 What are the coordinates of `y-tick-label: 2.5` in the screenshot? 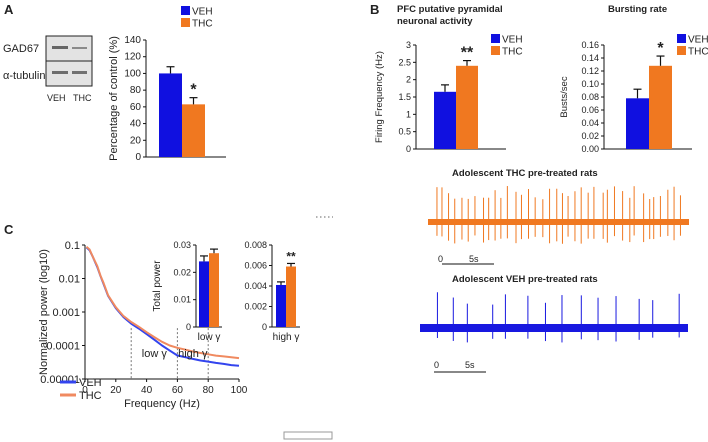 It's located at (404, 62).